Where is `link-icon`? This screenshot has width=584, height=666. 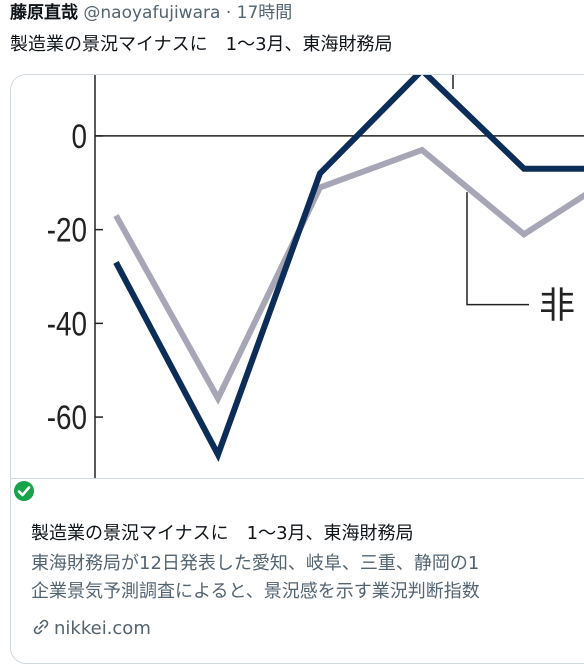 link-icon is located at coordinates (41, 627).